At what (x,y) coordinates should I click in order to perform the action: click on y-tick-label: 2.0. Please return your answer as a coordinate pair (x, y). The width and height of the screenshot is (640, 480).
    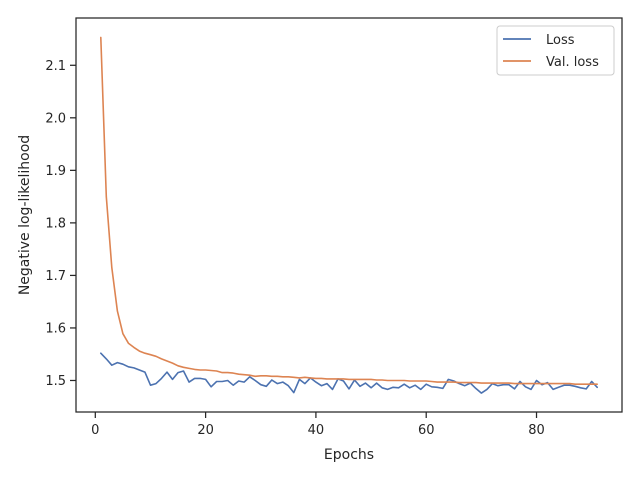
    Looking at the image, I should click on (55, 118).